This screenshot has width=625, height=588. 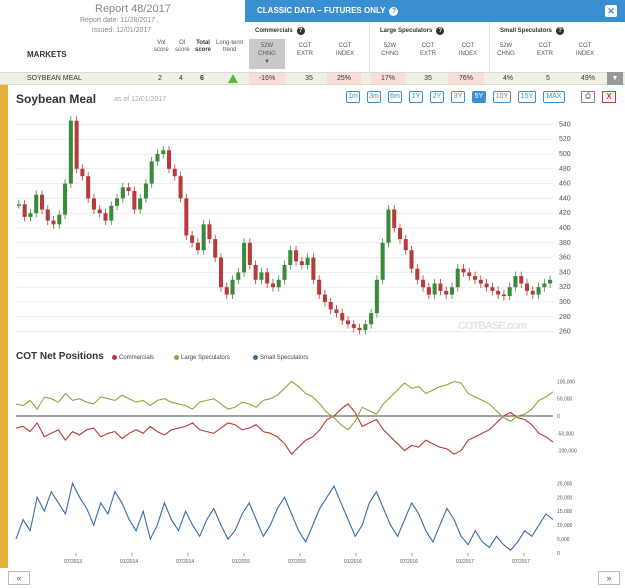 I want to click on small-cot-extr-header: COT EXTR, so click(x=544, y=50).